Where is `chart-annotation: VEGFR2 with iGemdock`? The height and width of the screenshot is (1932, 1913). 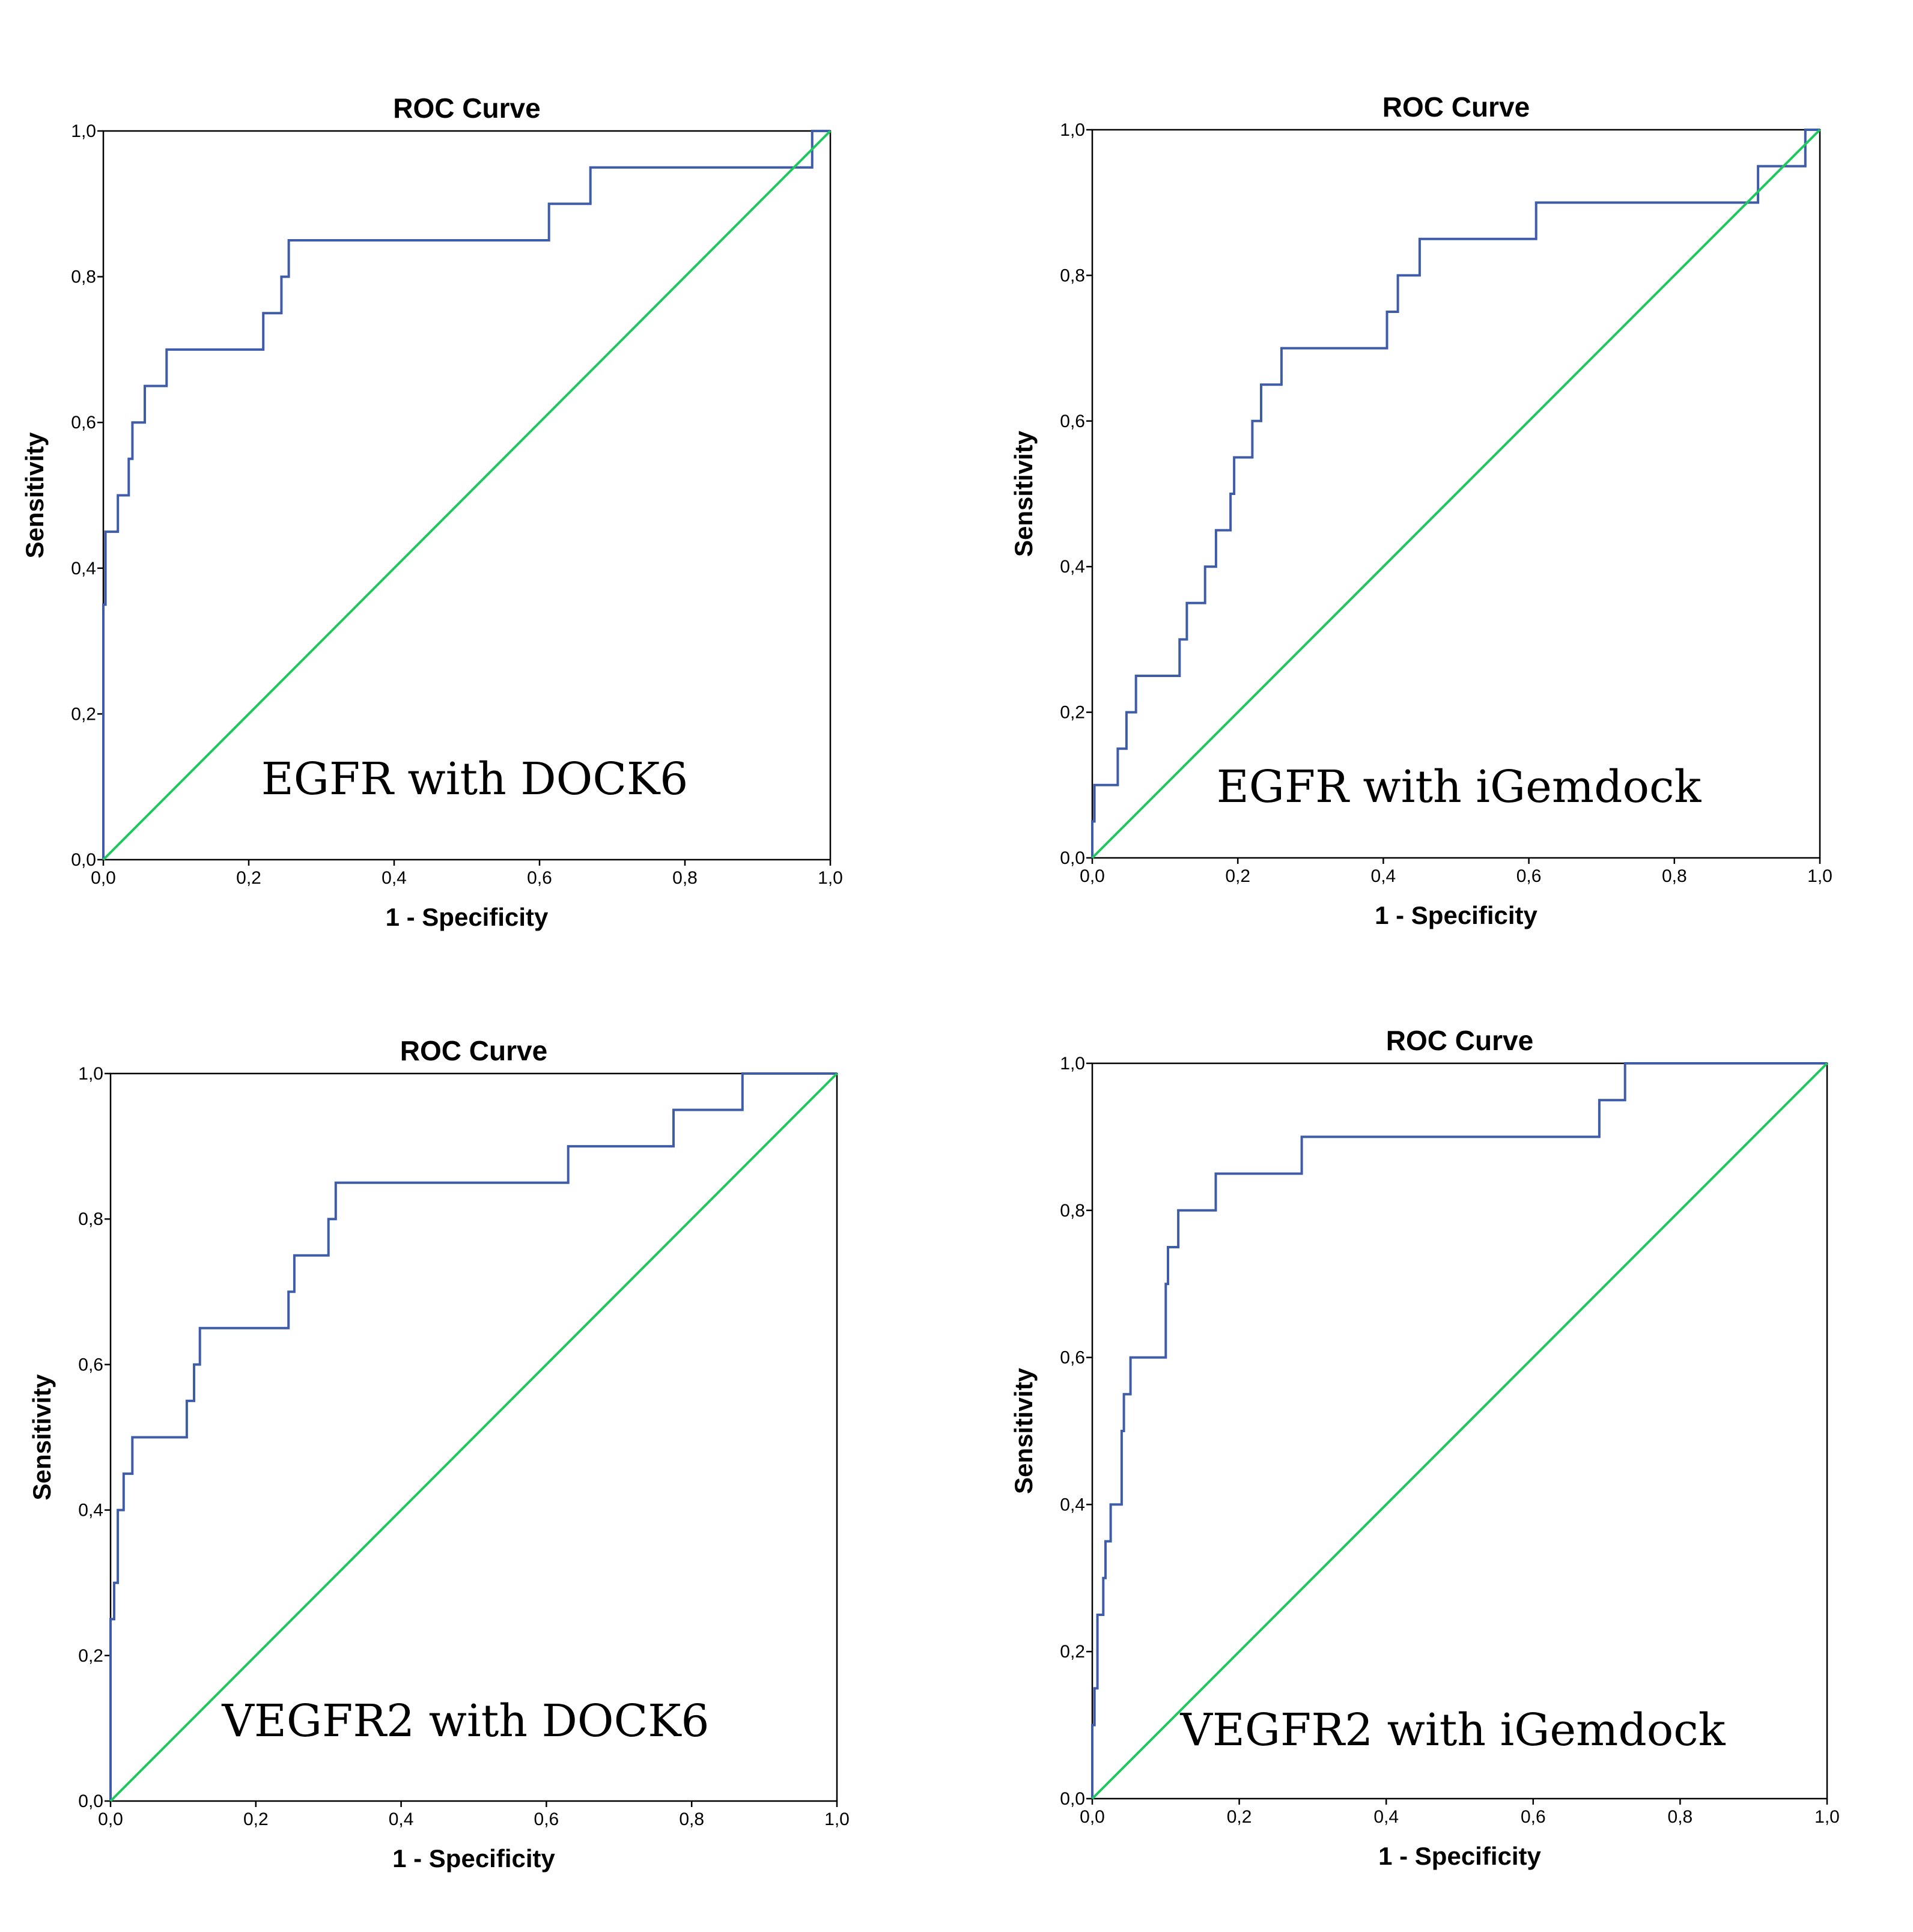
chart-annotation: VEGFR2 with iGemdock is located at coordinates (1453, 1730).